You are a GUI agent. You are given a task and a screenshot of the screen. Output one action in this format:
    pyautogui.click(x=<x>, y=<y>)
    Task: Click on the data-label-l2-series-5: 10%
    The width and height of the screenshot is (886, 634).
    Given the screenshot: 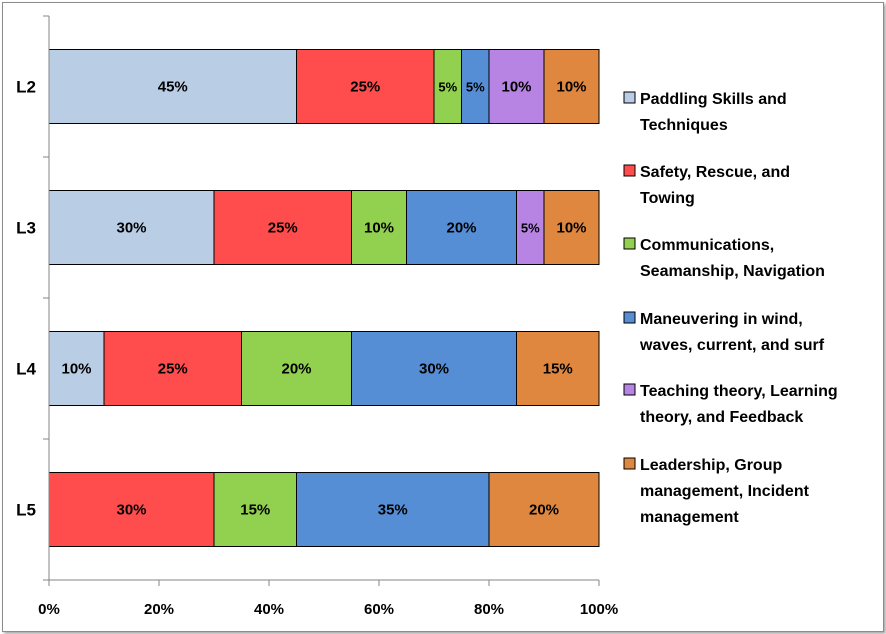 What is the action you would take?
    pyautogui.click(x=516, y=87)
    